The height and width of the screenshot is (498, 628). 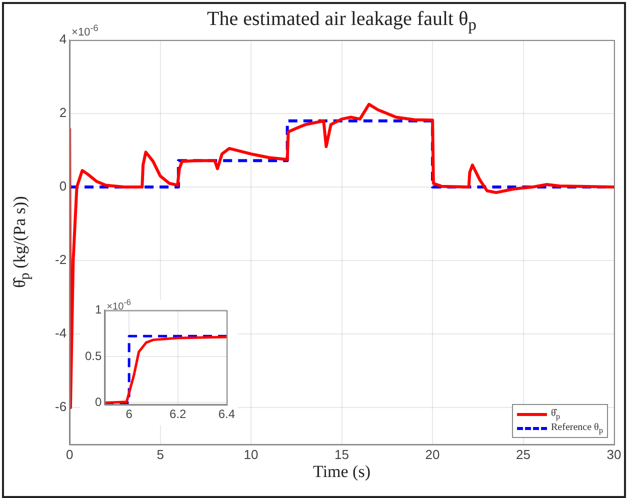 What do you see at coordinates (98, 309) in the screenshot?
I see `y-tick-label: 1` at bounding box center [98, 309].